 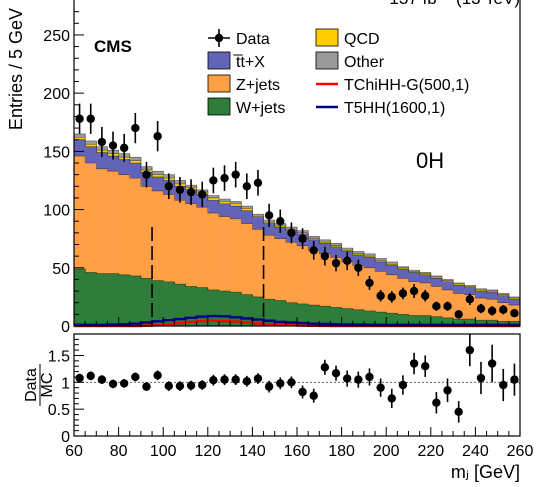 I want to click on ratio-y-tick-label: 0, so click(x=65, y=437).